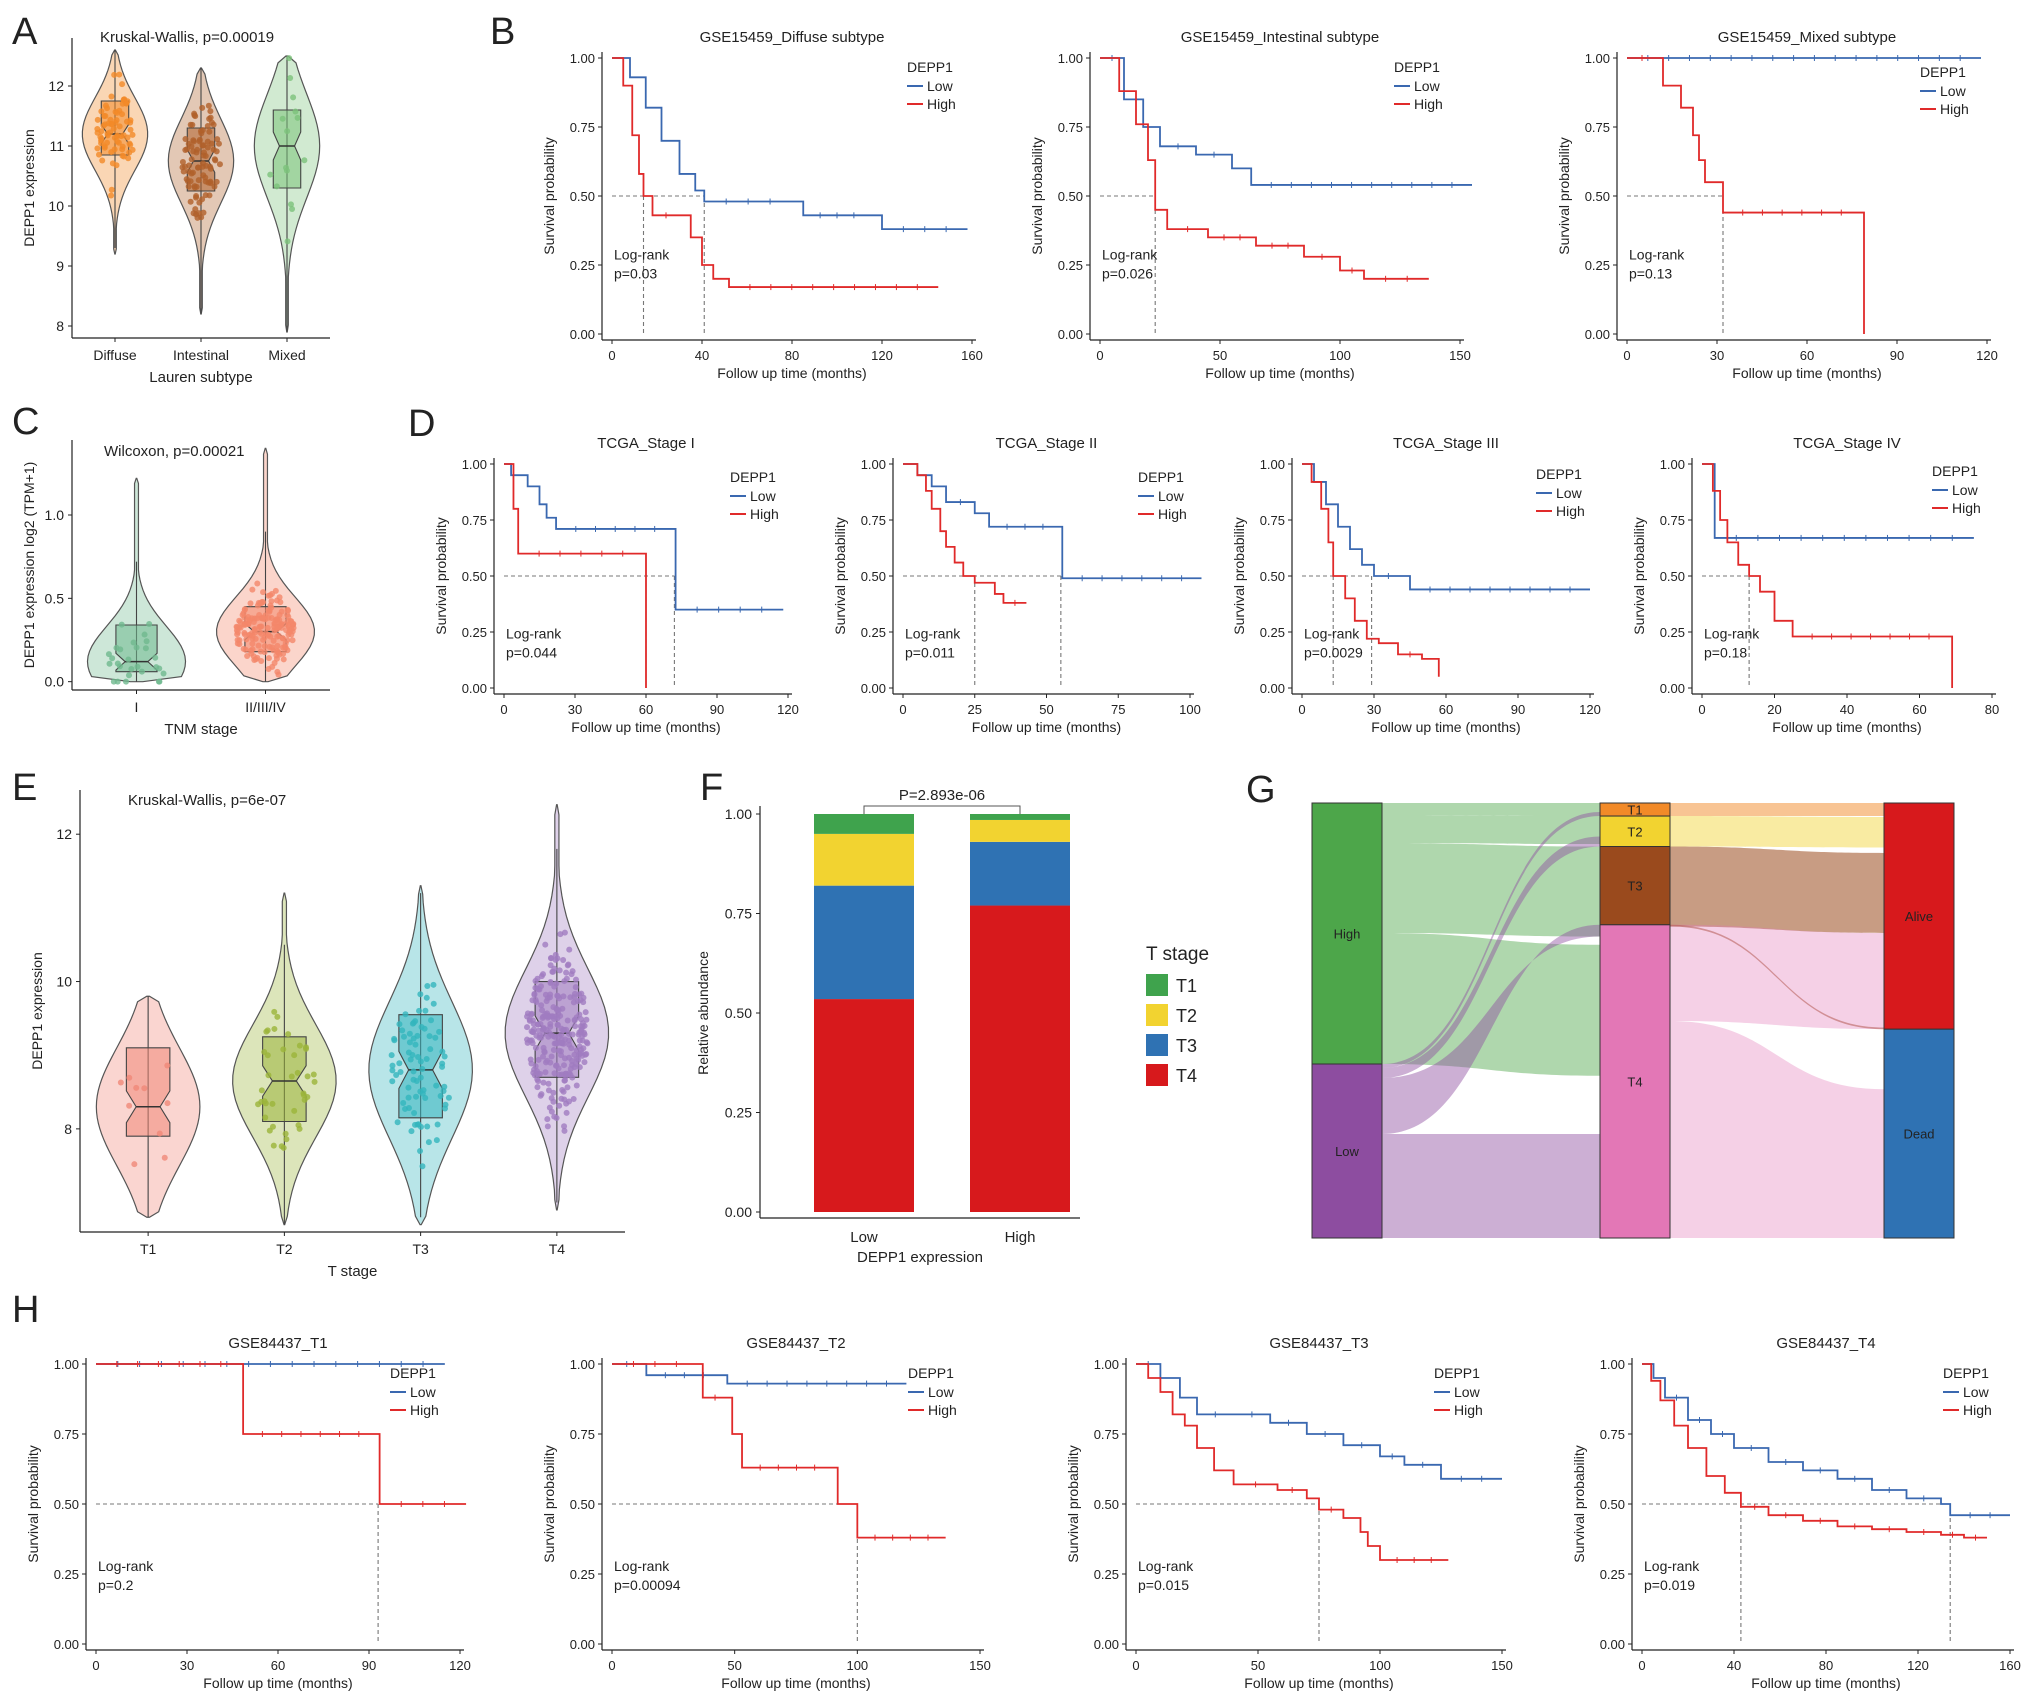 This screenshot has height=1704, width=2032. Describe the element at coordinates (575, 709) in the screenshot. I see `x-tick-label: 30` at that location.